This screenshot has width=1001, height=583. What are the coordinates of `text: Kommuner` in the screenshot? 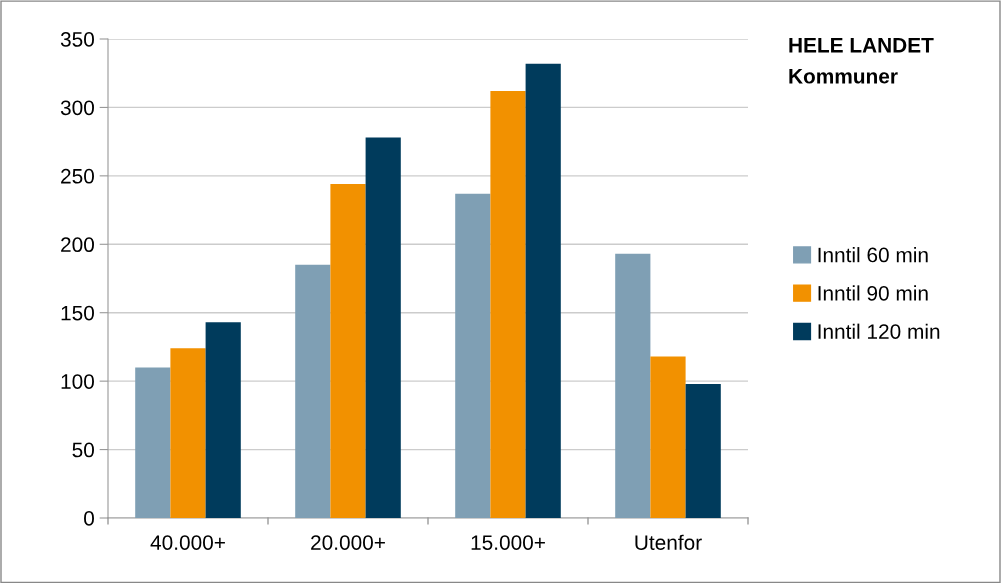 It's located at (843, 76).